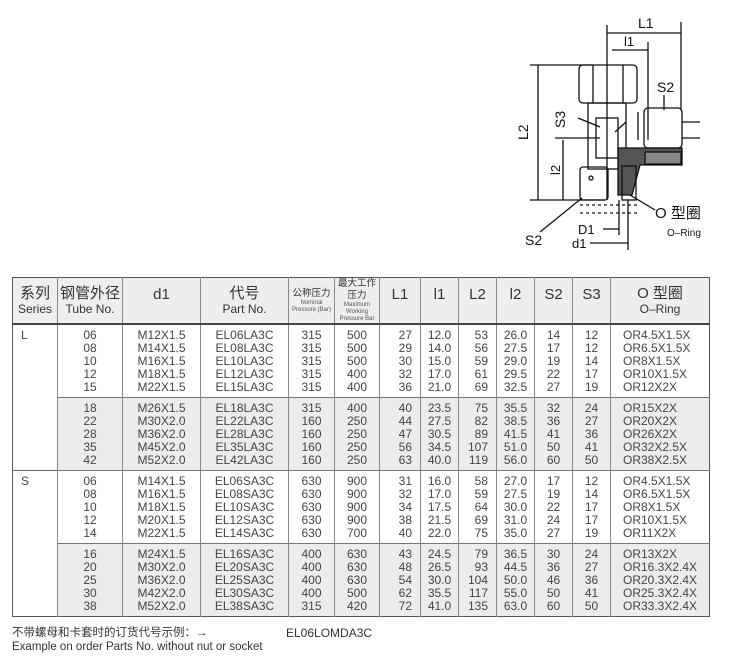 The width and height of the screenshot is (742, 663). What do you see at coordinates (660, 552) in the screenshot?
I see `table-cell: OR13X2X` at bounding box center [660, 552].